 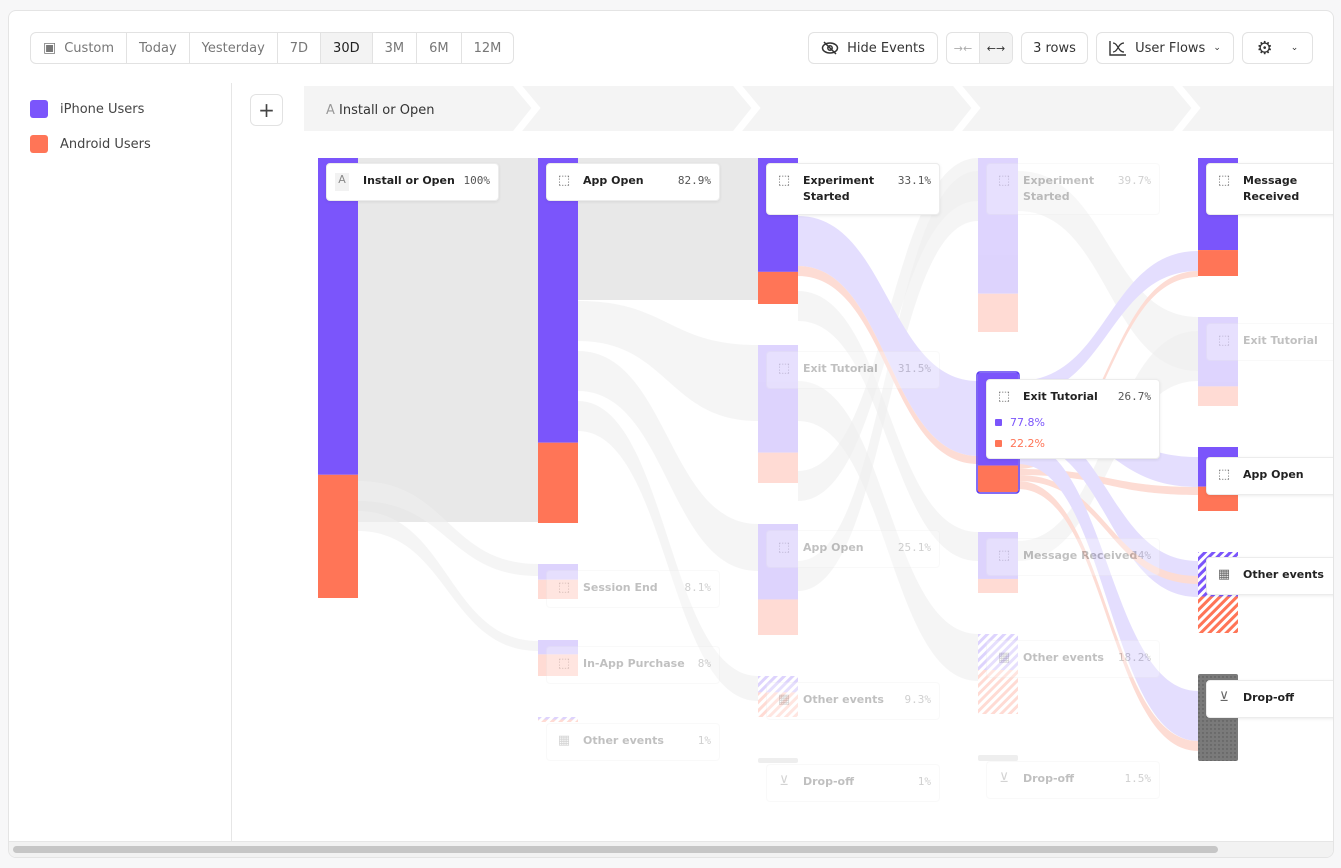 I want to click on node-card-message-received: ⬚ Message Received 14%, so click(x=1073, y=557).